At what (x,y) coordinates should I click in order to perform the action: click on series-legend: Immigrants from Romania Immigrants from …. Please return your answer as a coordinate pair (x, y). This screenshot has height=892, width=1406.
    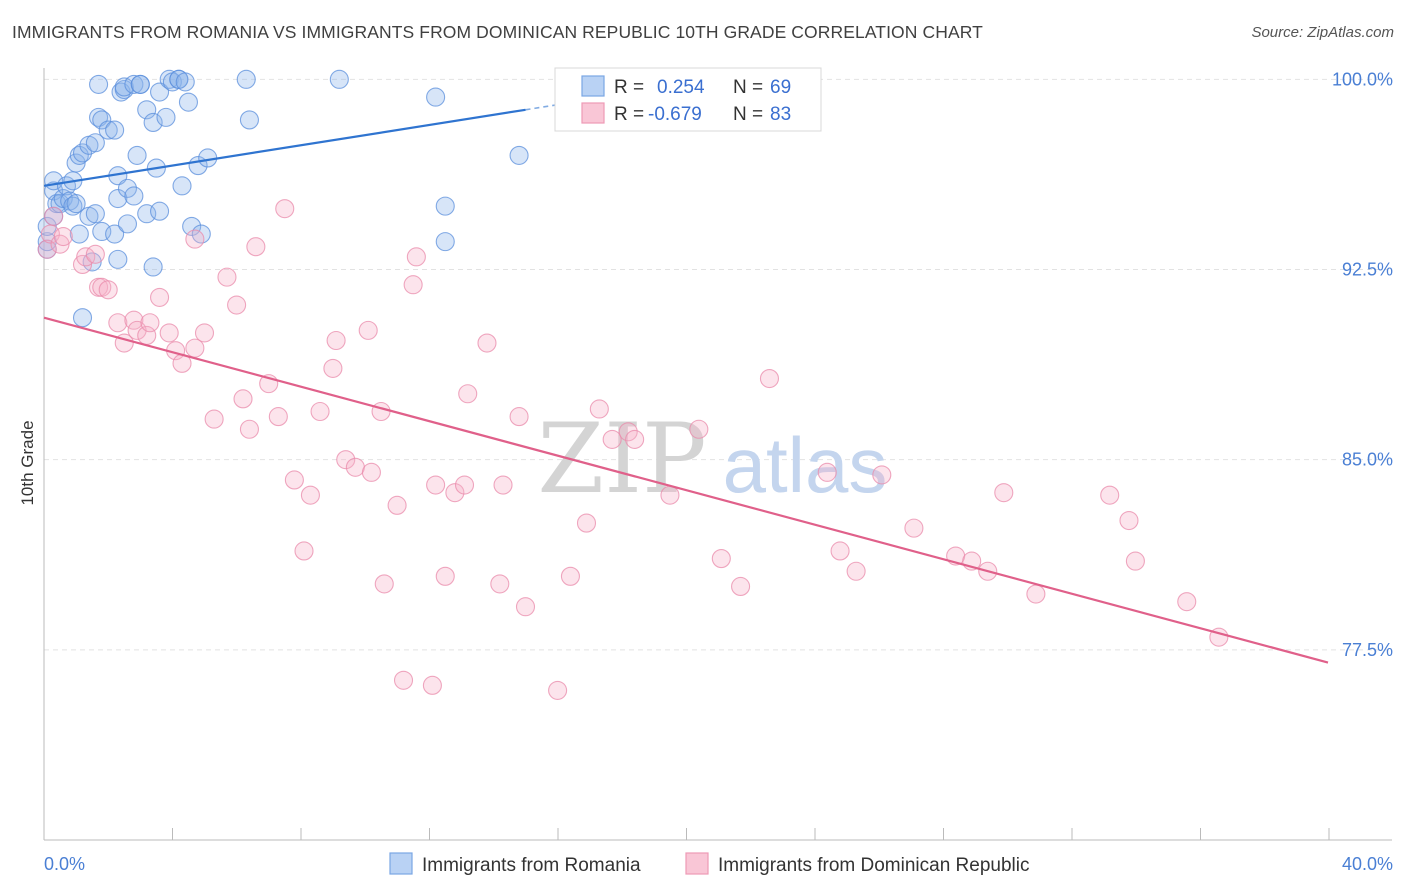
    Looking at the image, I should click on (709, 864).